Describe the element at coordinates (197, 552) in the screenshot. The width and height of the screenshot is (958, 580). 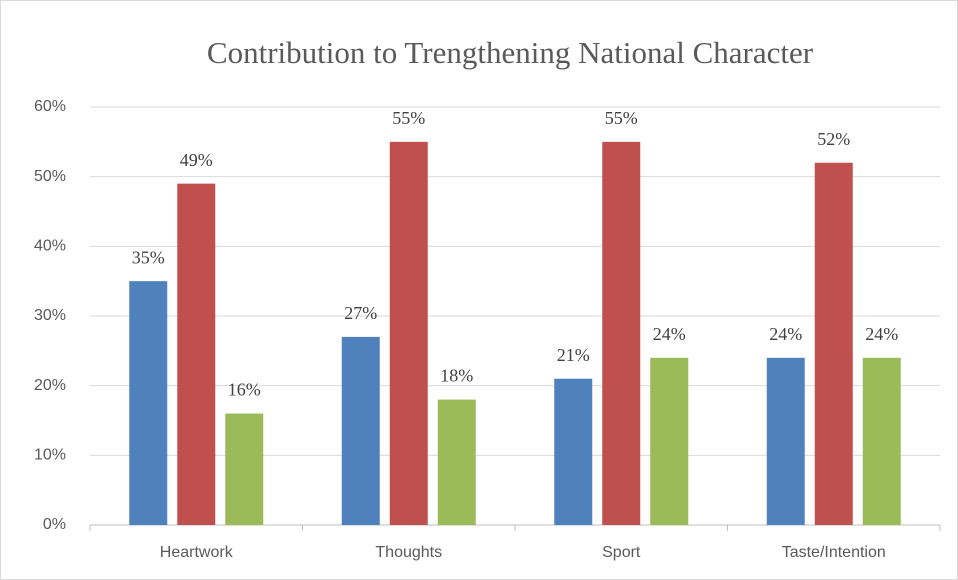
I see `x-tick-label: Heartwork` at that location.